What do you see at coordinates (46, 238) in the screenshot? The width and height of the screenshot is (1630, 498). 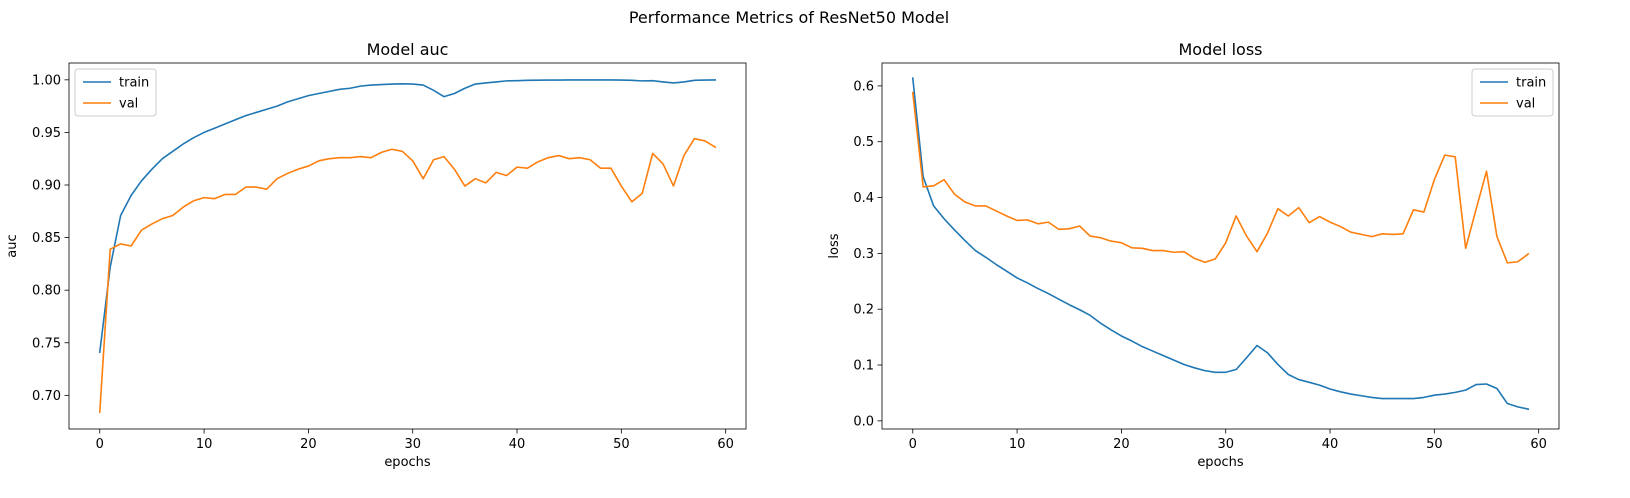 I see `auc-y-tick-label: 0.85` at bounding box center [46, 238].